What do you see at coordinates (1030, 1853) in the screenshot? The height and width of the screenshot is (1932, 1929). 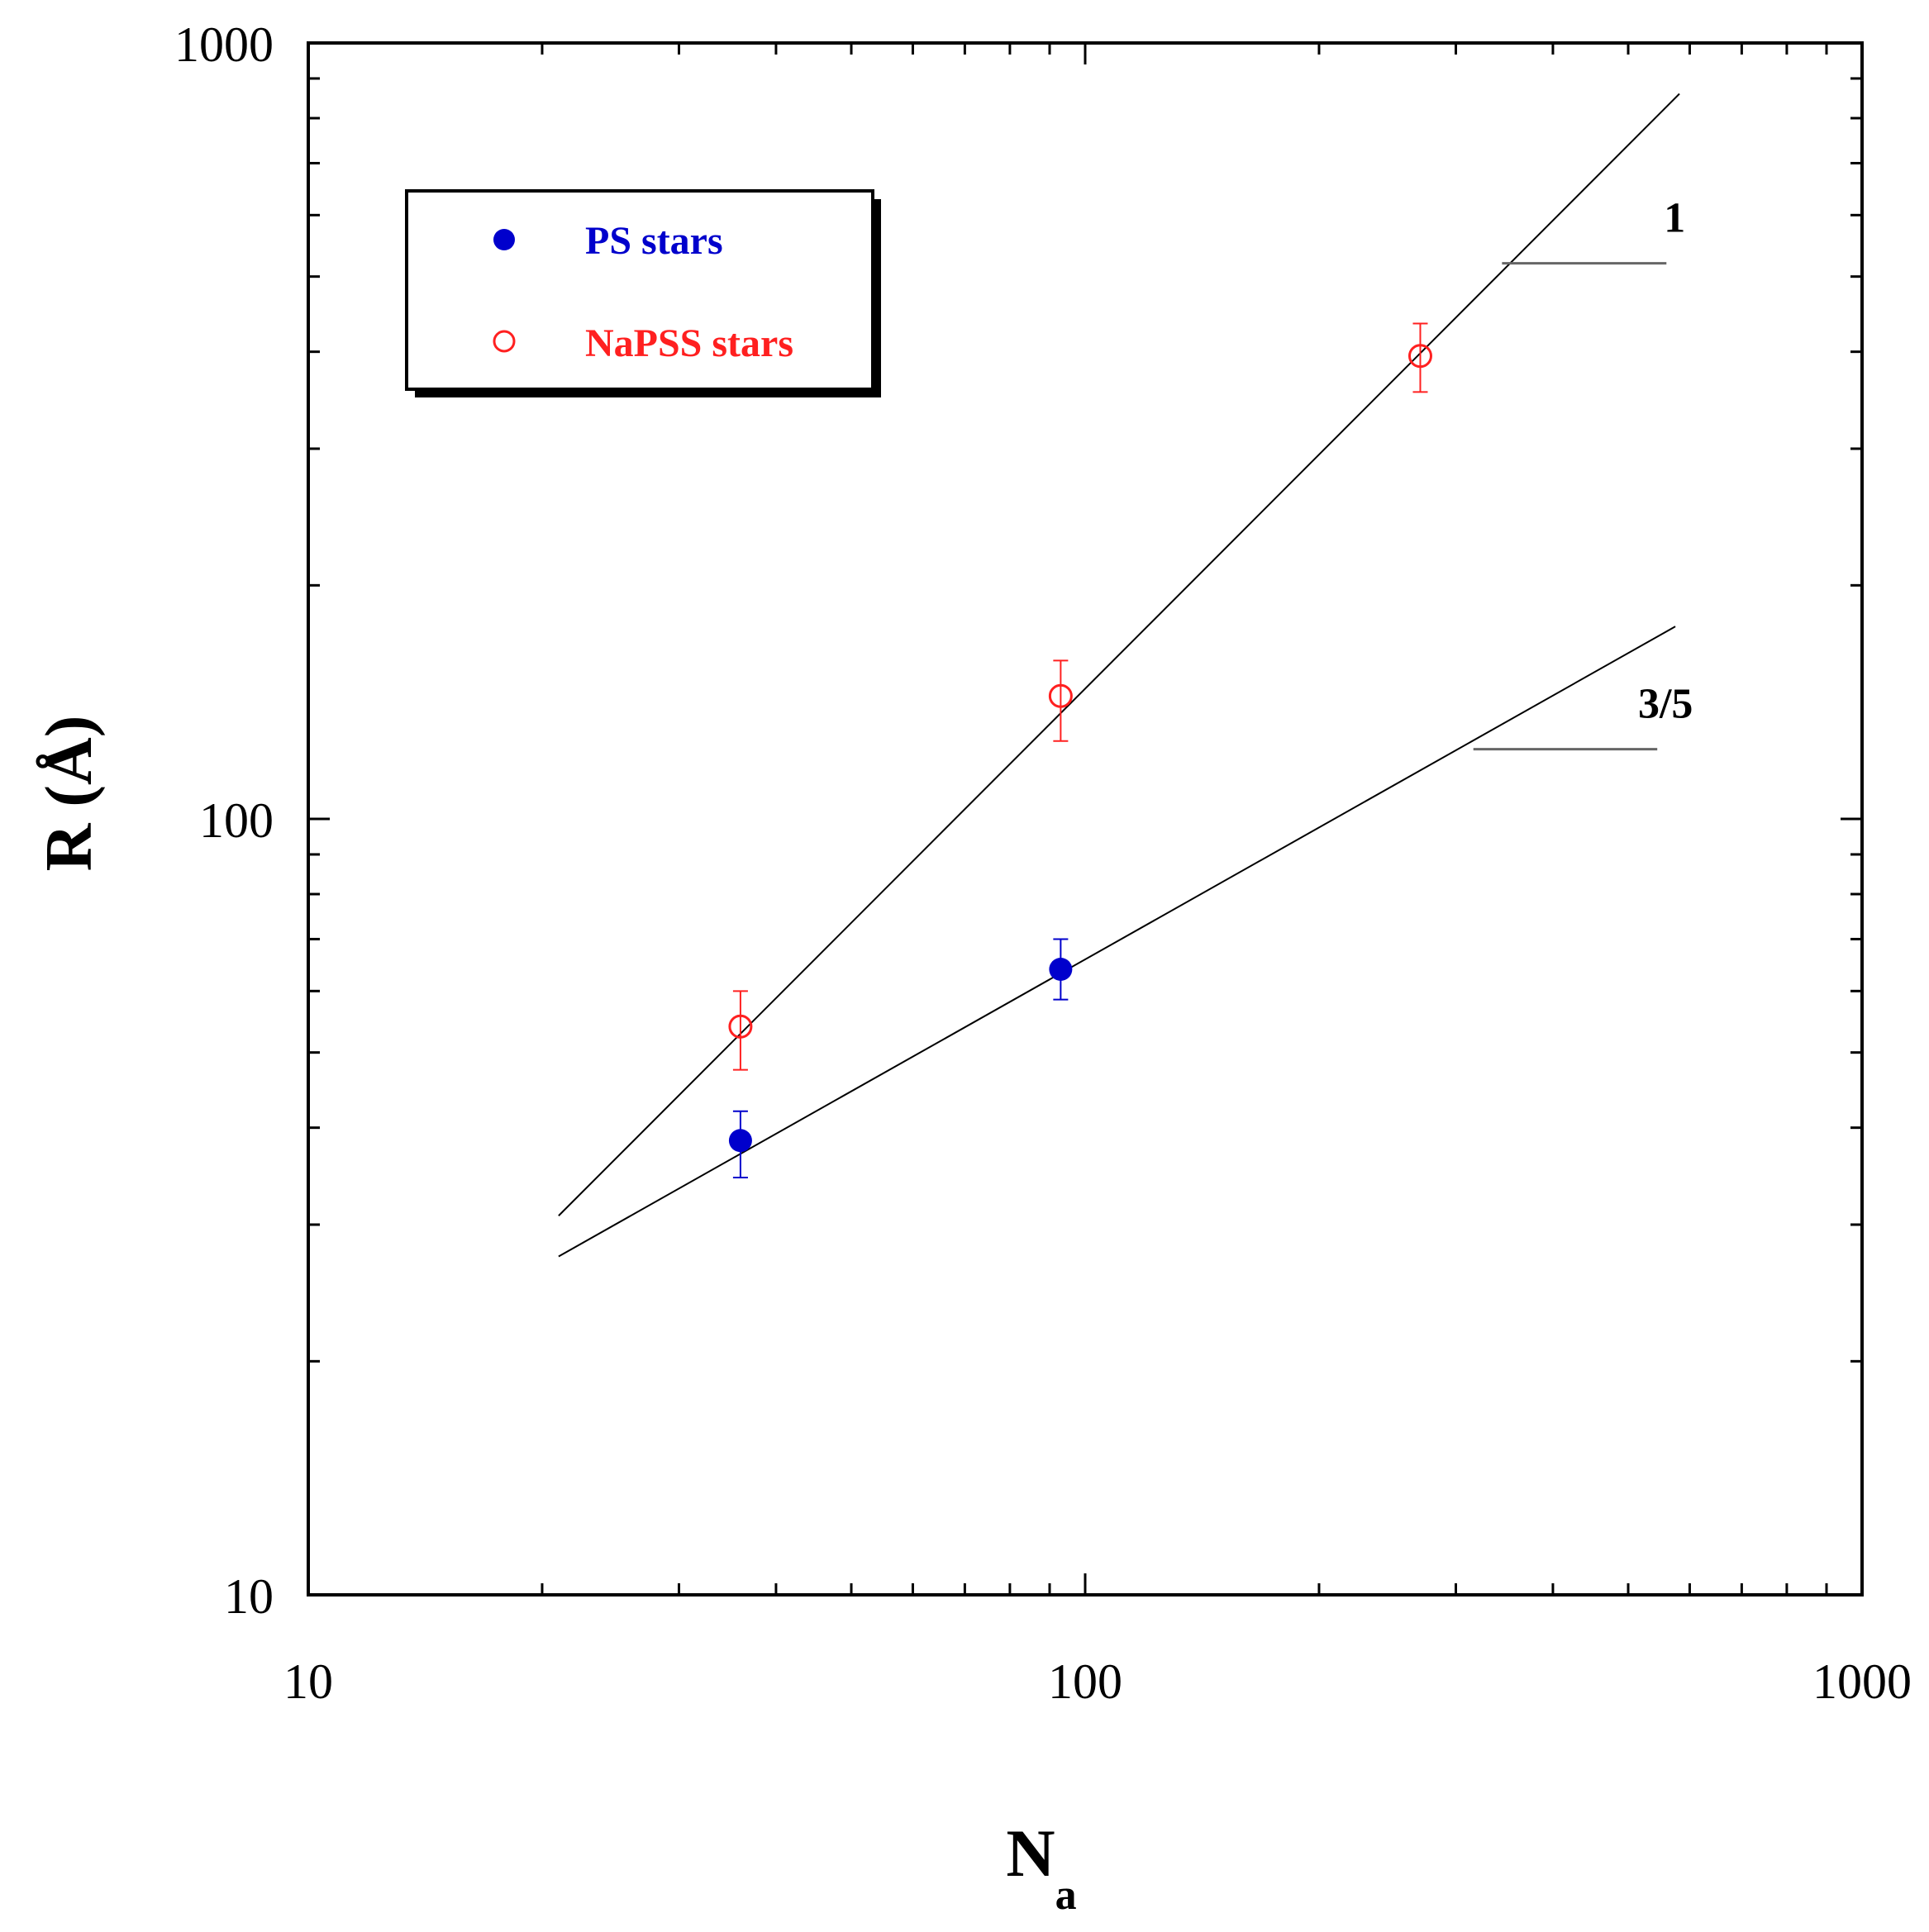 I see `x-axis-title-main: N` at bounding box center [1030, 1853].